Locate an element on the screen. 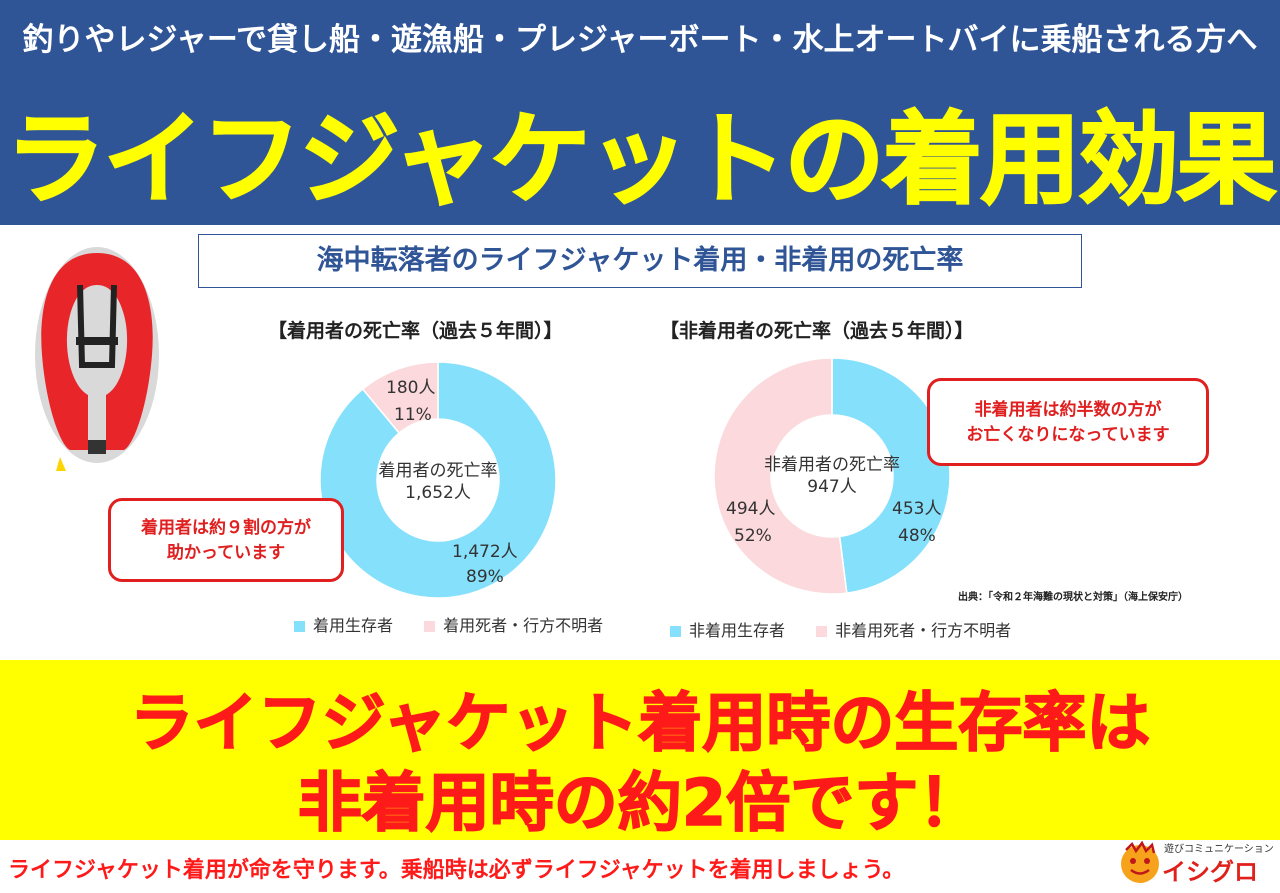  chart1-legend: 着用生存者 着用死者・行方不明者 is located at coordinates (461, 624).